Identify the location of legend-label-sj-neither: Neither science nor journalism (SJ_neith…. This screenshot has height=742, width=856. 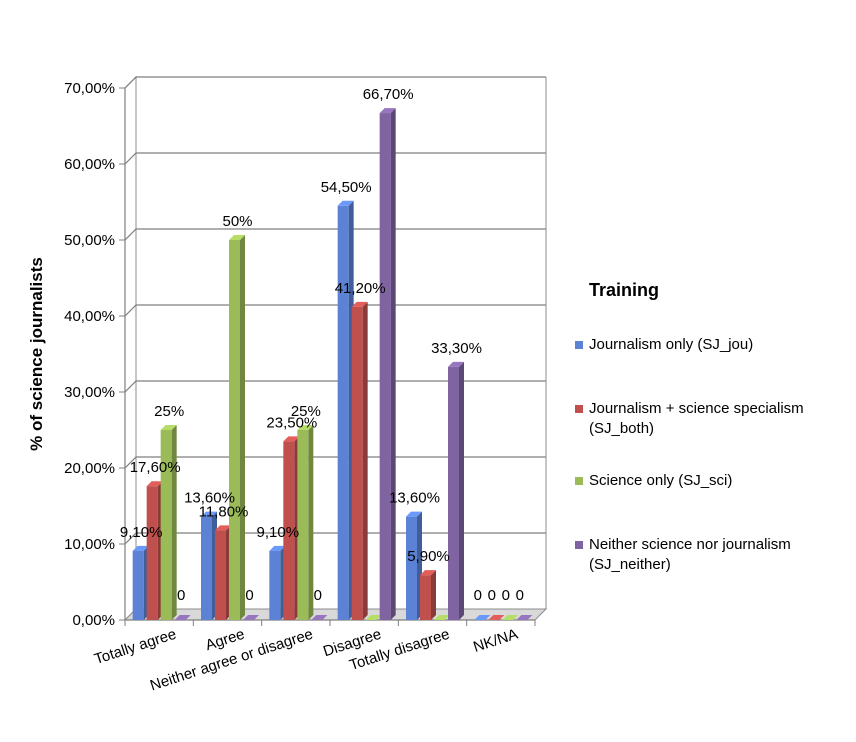
(690, 554).